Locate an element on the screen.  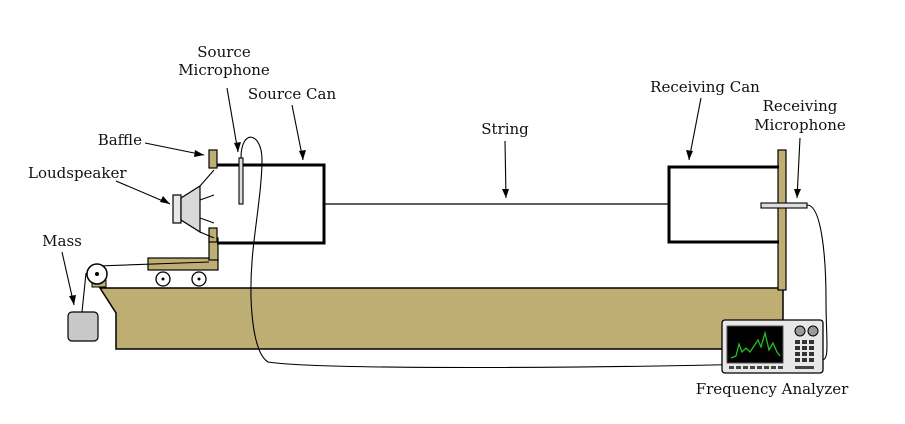
label-baffle: Baffle is located at coordinates (120, 140).